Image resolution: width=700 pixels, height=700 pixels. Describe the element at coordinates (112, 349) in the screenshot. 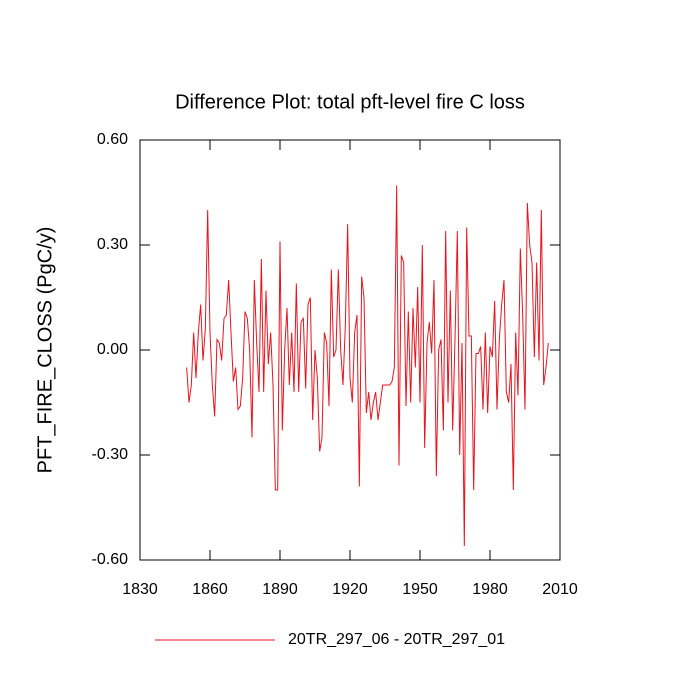

I see `y-tick-label: 0.00` at that location.